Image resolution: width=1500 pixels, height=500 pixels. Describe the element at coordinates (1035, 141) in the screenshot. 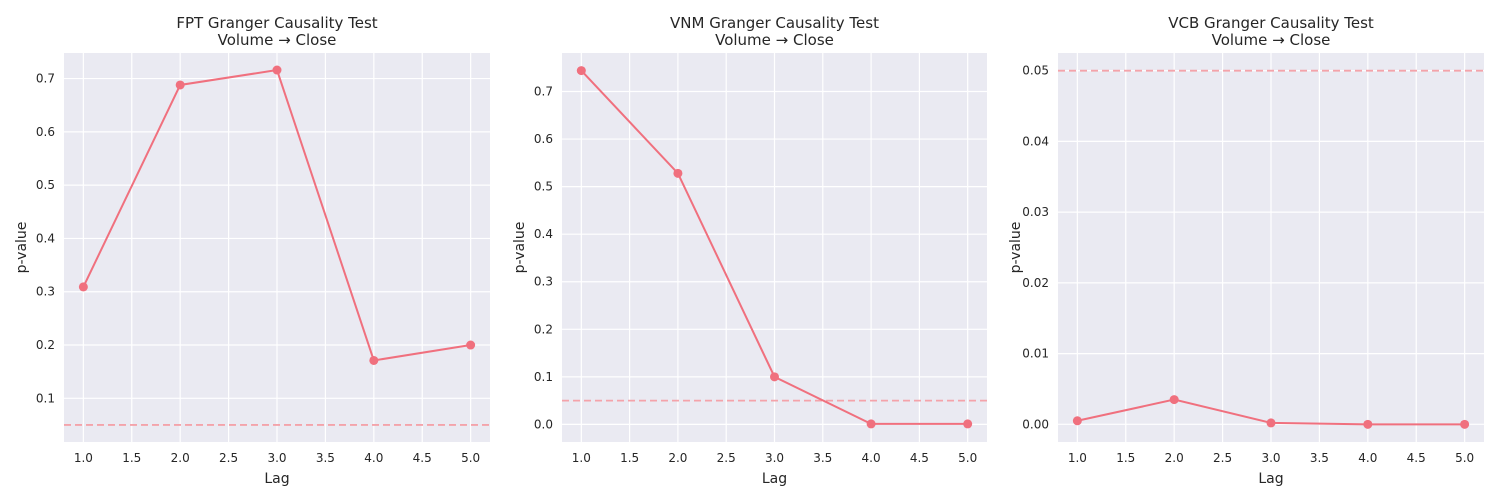

I see `y-tick-label: 0.04` at that location.